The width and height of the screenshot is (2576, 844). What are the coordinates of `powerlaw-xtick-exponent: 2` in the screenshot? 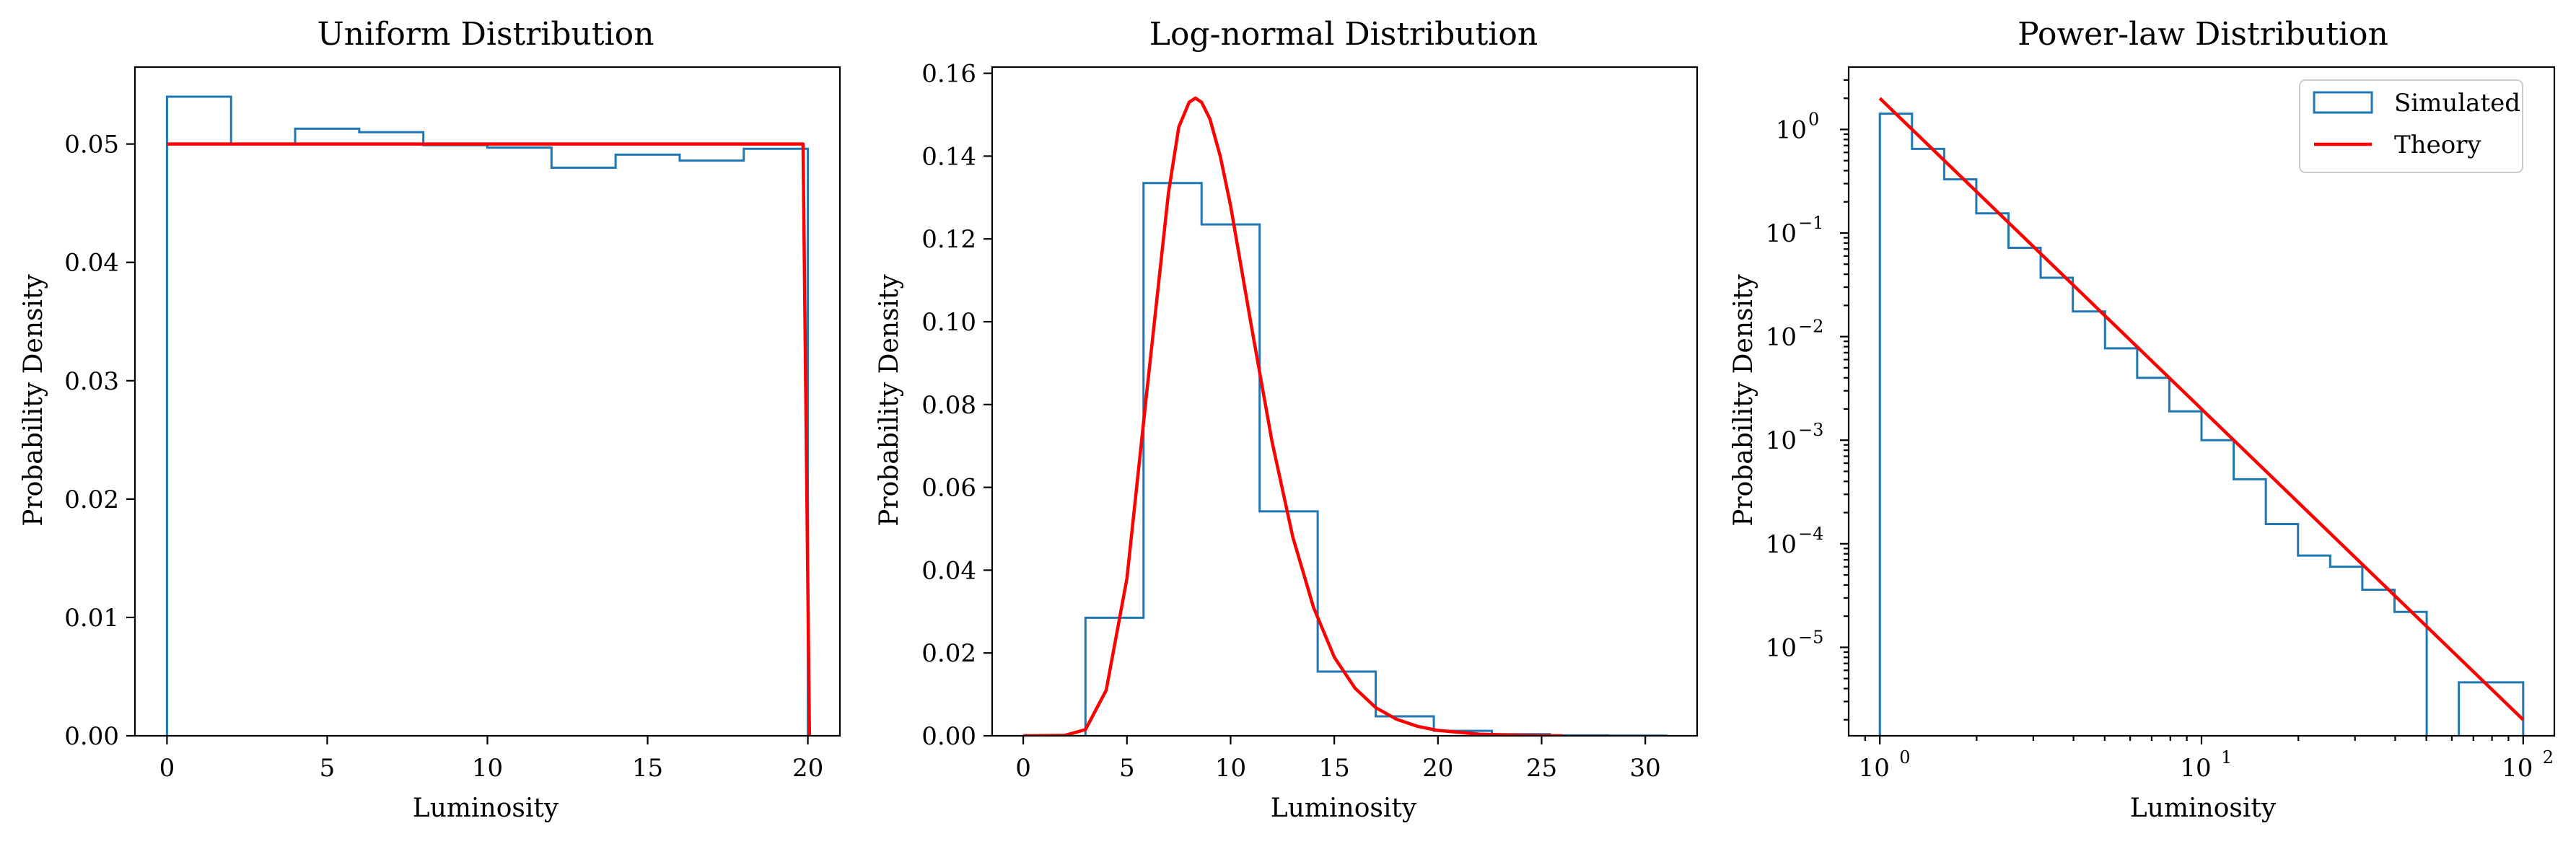 It's located at (2548, 757).